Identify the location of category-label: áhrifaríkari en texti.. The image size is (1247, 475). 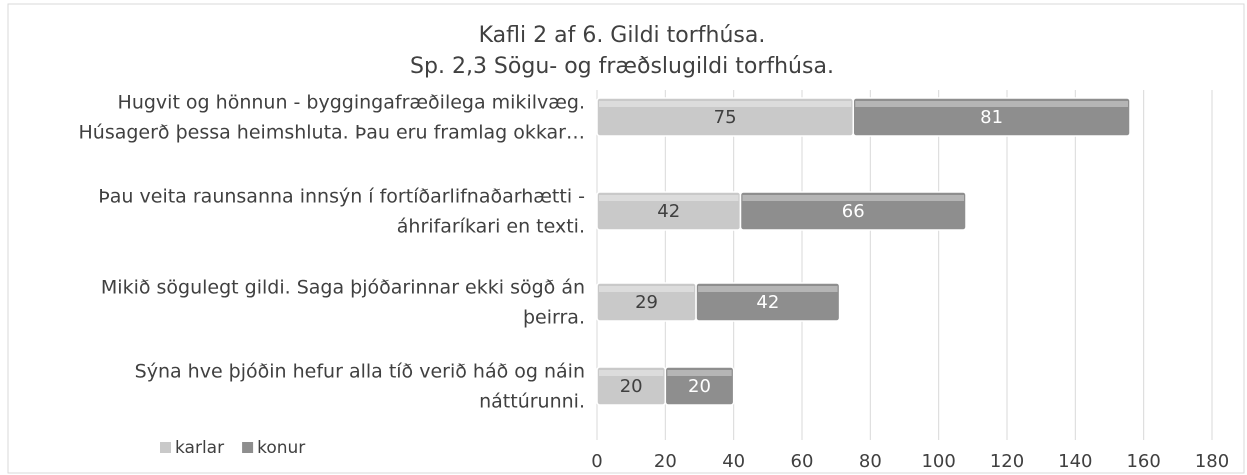
(491, 227).